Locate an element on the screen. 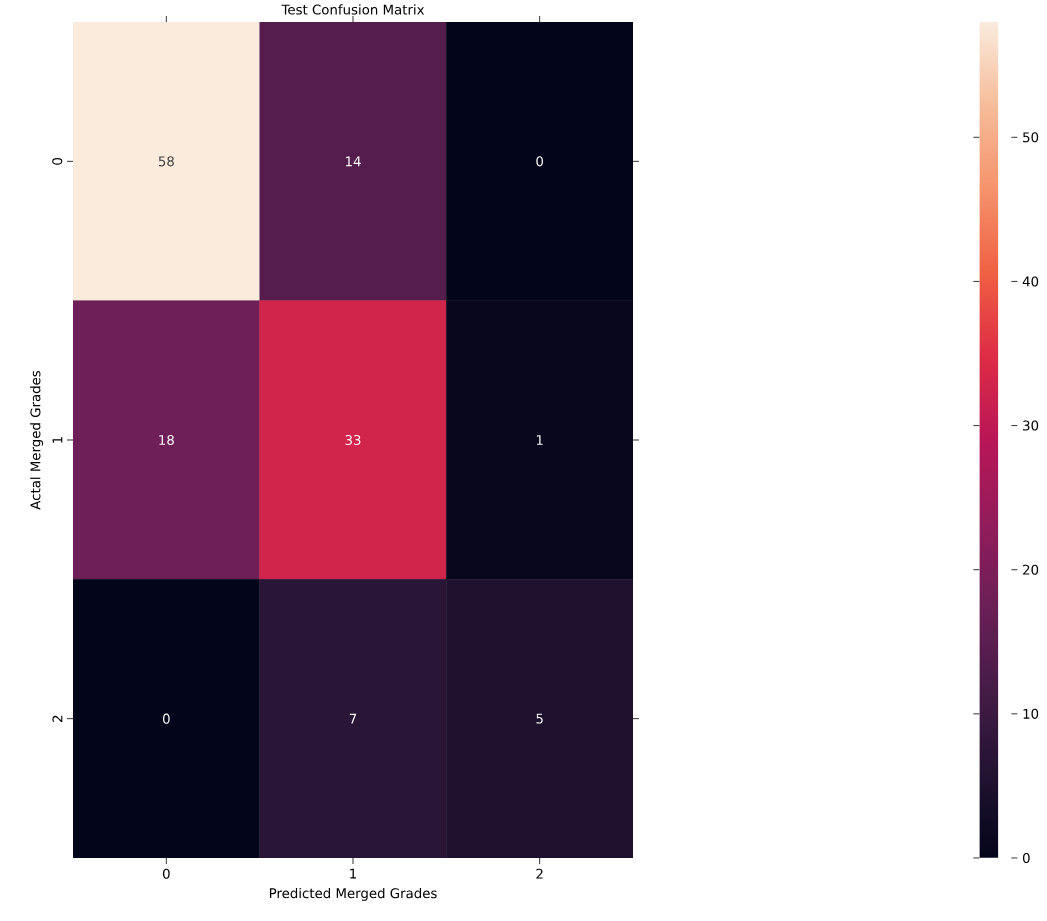 This screenshot has height=921, width=1047. y-tick-label: 0 is located at coordinates (57, 161).